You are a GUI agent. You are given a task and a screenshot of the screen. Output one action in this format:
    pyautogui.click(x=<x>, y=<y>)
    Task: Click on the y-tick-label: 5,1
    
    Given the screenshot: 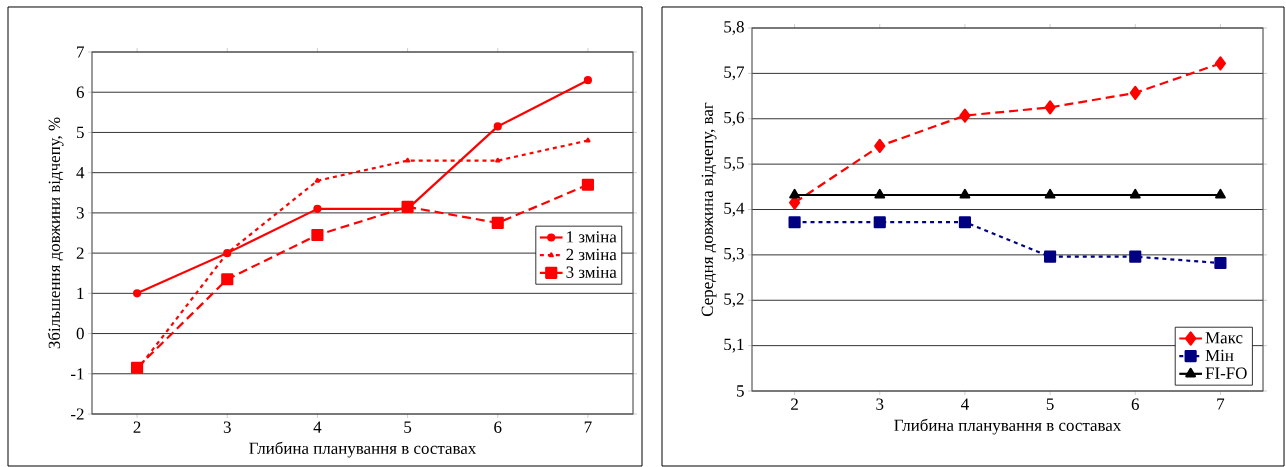 What is the action you would take?
    pyautogui.click(x=734, y=345)
    